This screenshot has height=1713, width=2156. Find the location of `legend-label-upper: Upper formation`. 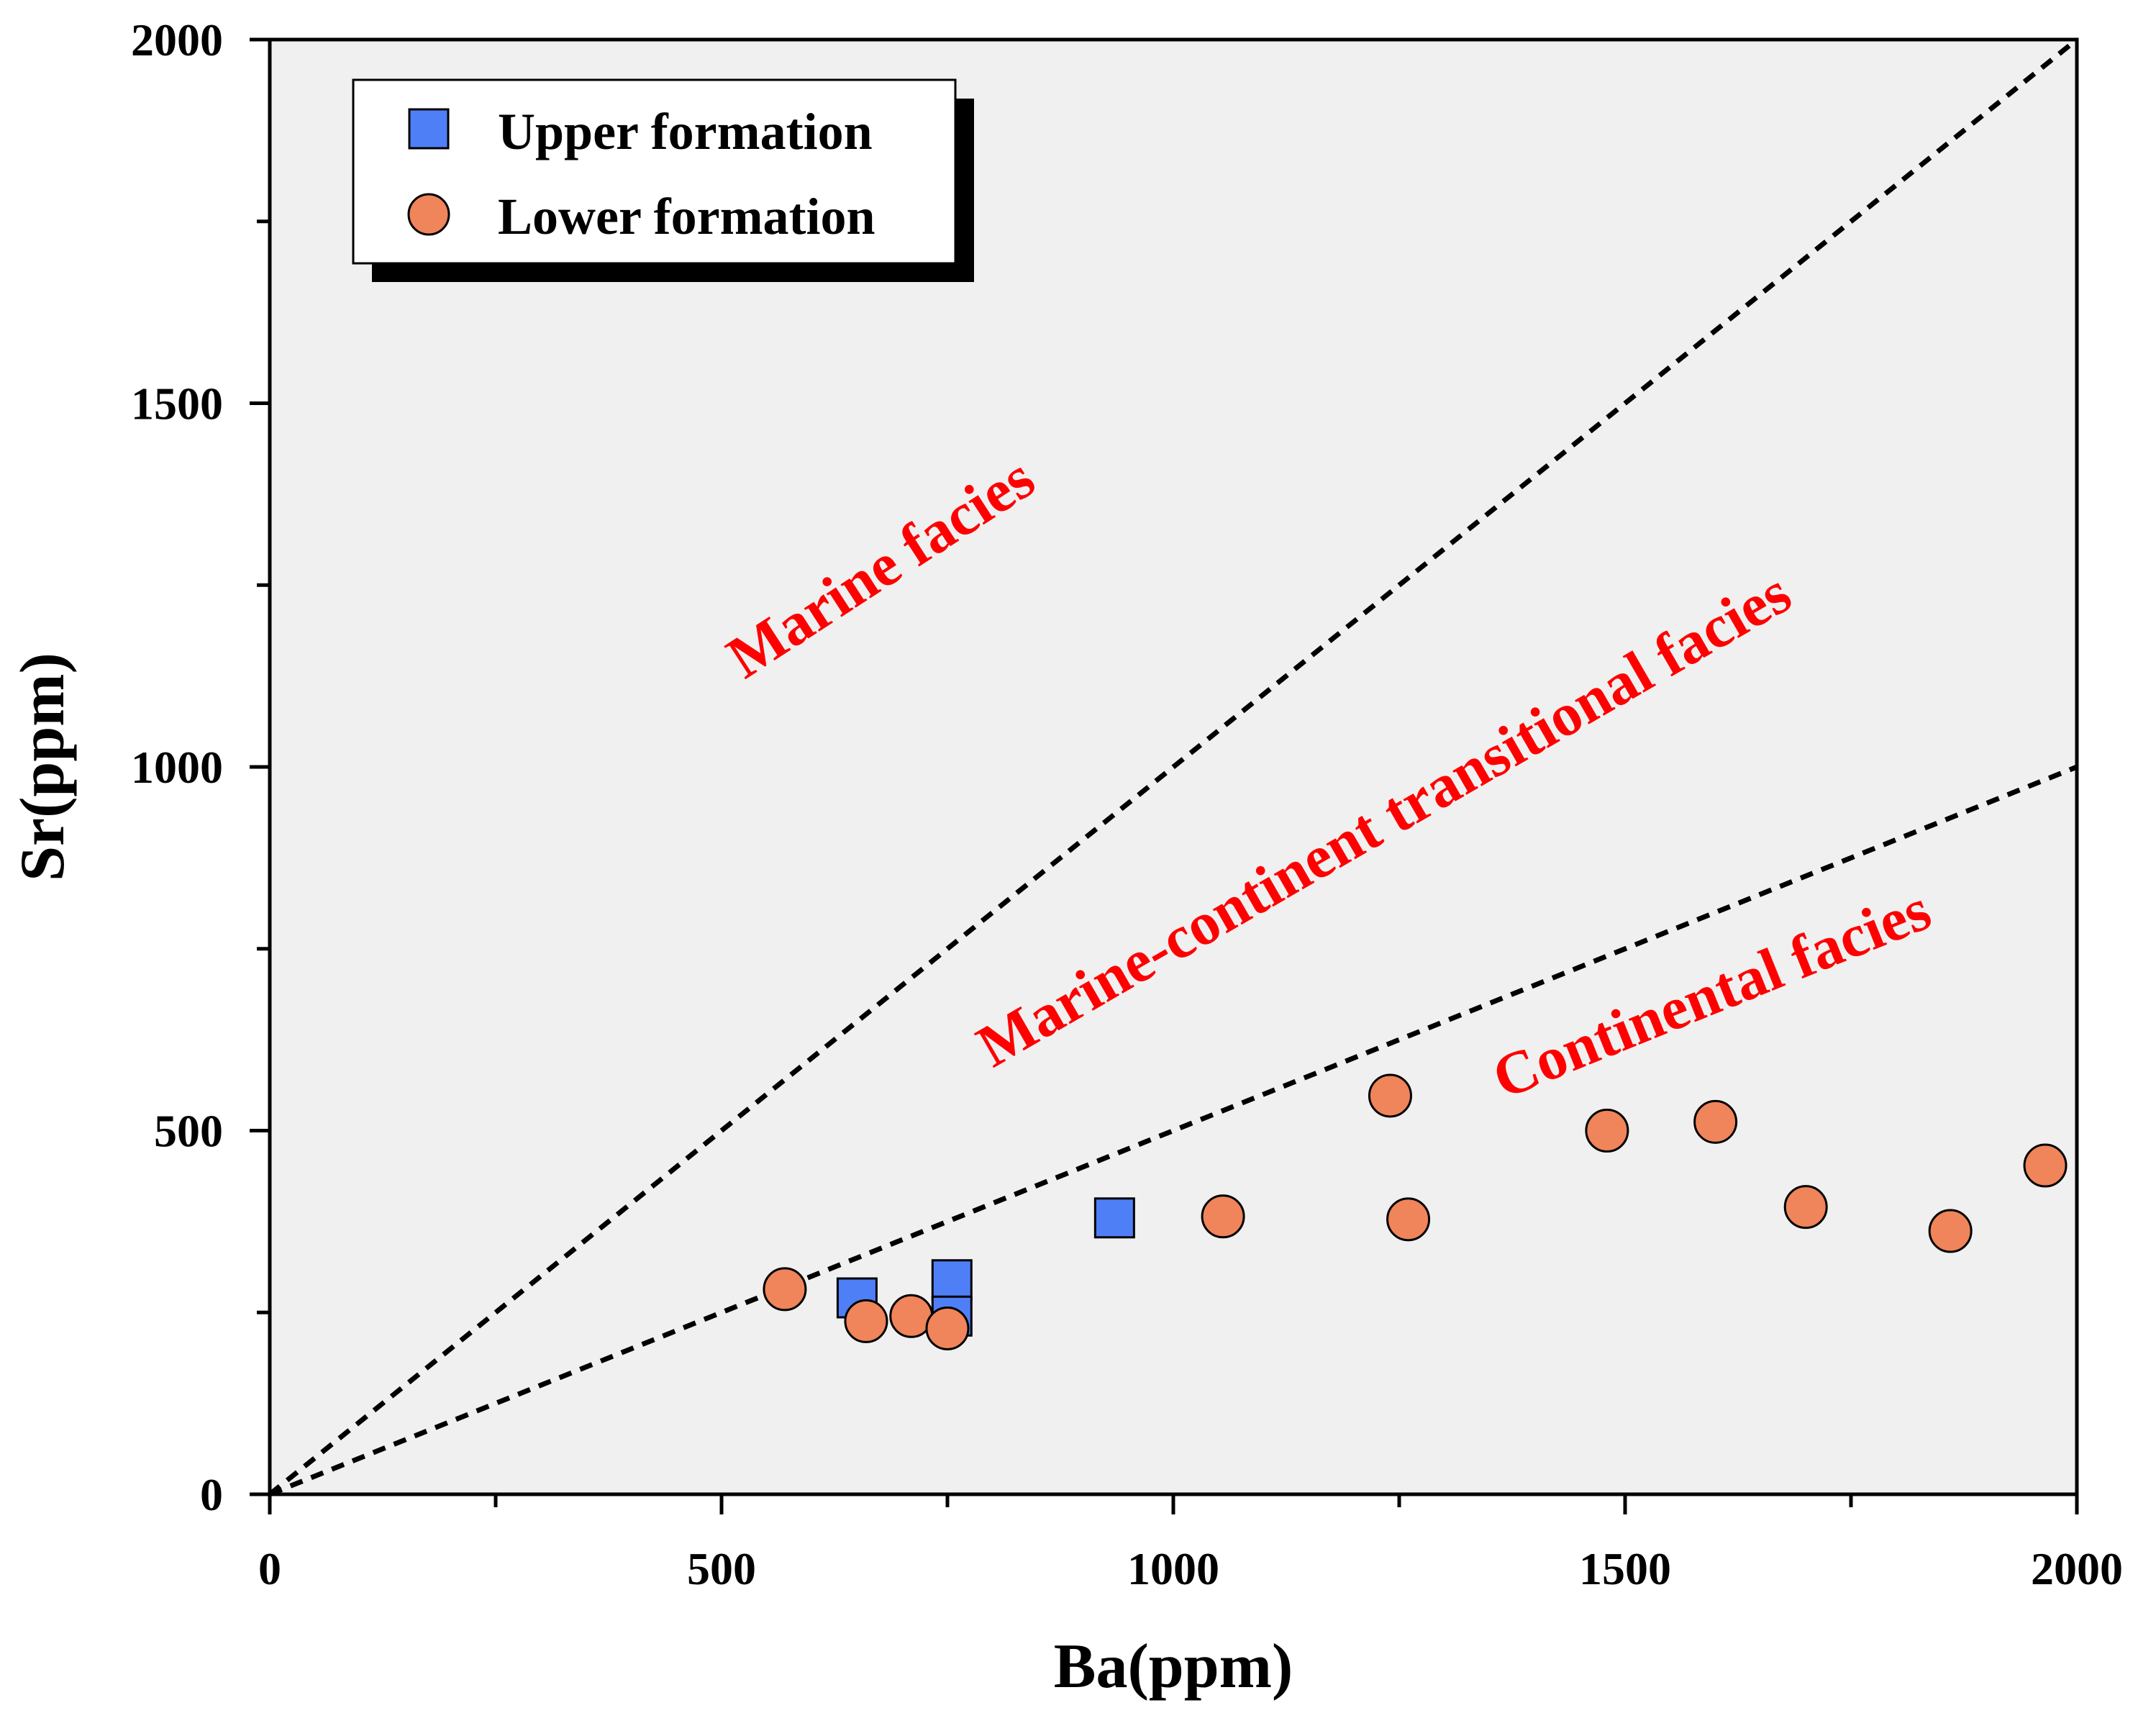

legend-label-upper: Upper formation is located at coordinates (685, 131).